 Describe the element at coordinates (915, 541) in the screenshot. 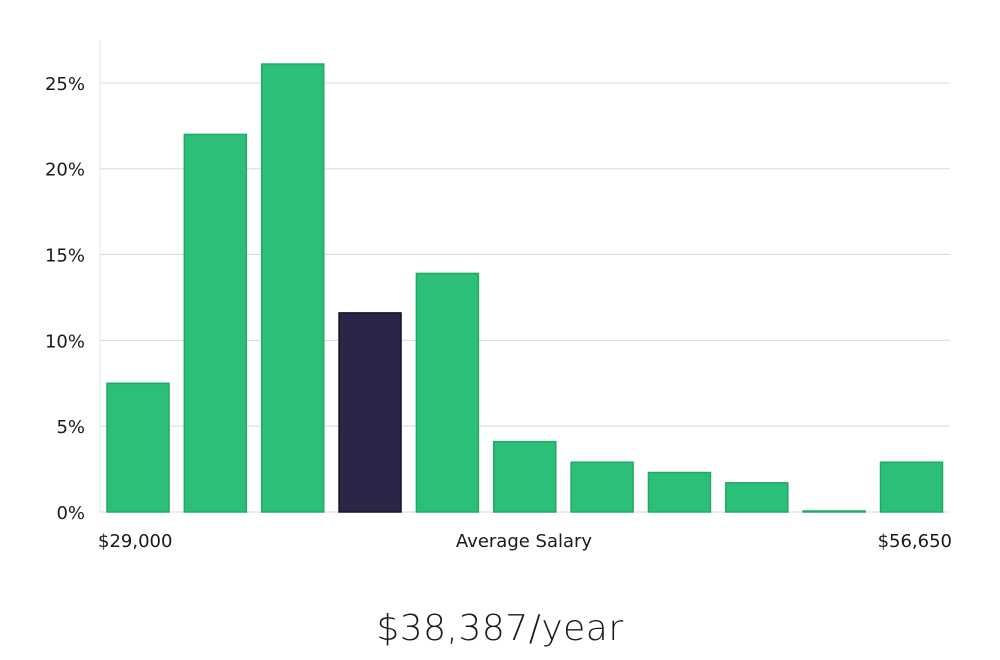

I see `x-max-label: $56,650` at that location.